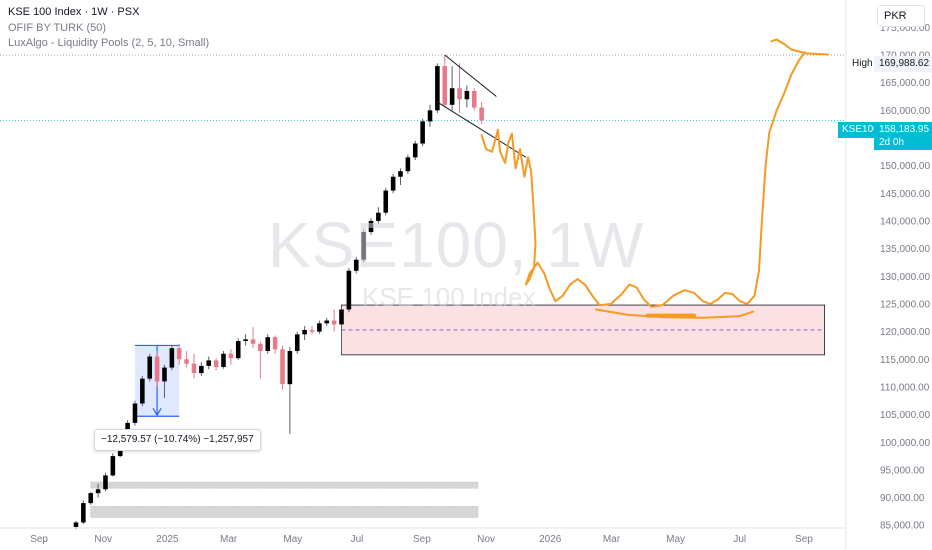  Describe the element at coordinates (482, 129) in the screenshot. I see `channel-lower-line` at that location.